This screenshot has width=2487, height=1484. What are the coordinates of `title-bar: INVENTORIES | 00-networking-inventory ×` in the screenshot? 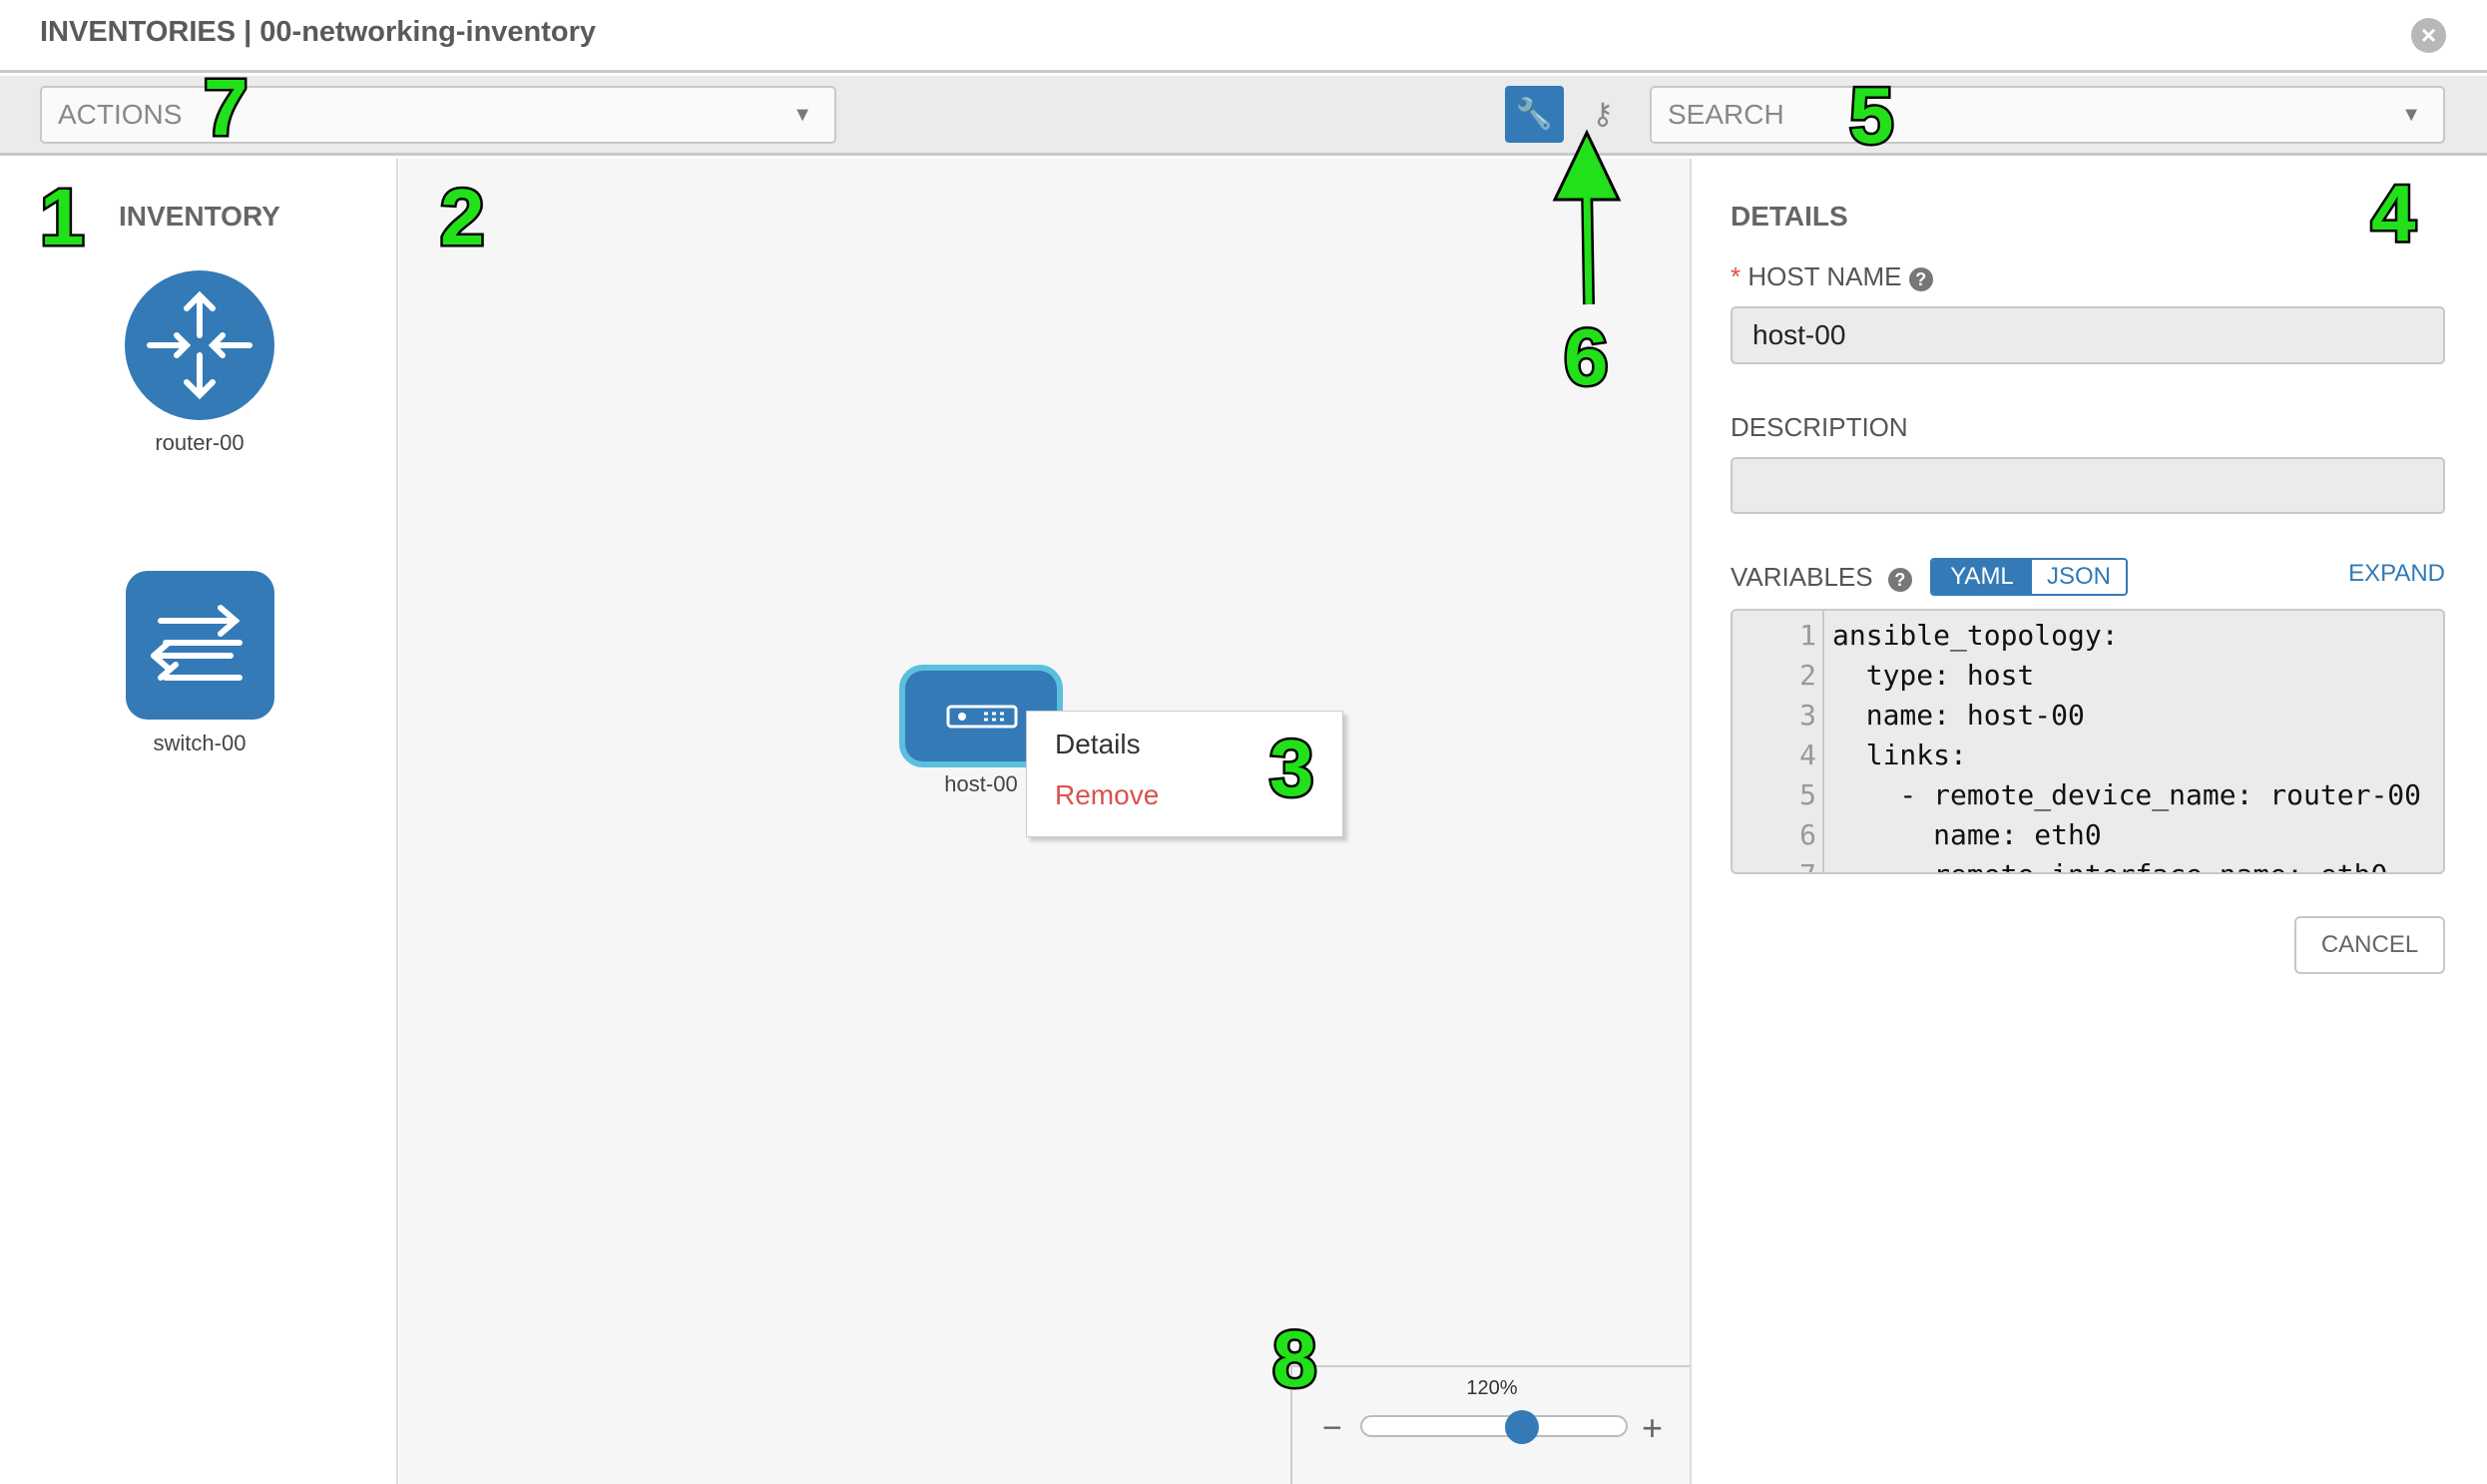 It's located at (1243, 36).